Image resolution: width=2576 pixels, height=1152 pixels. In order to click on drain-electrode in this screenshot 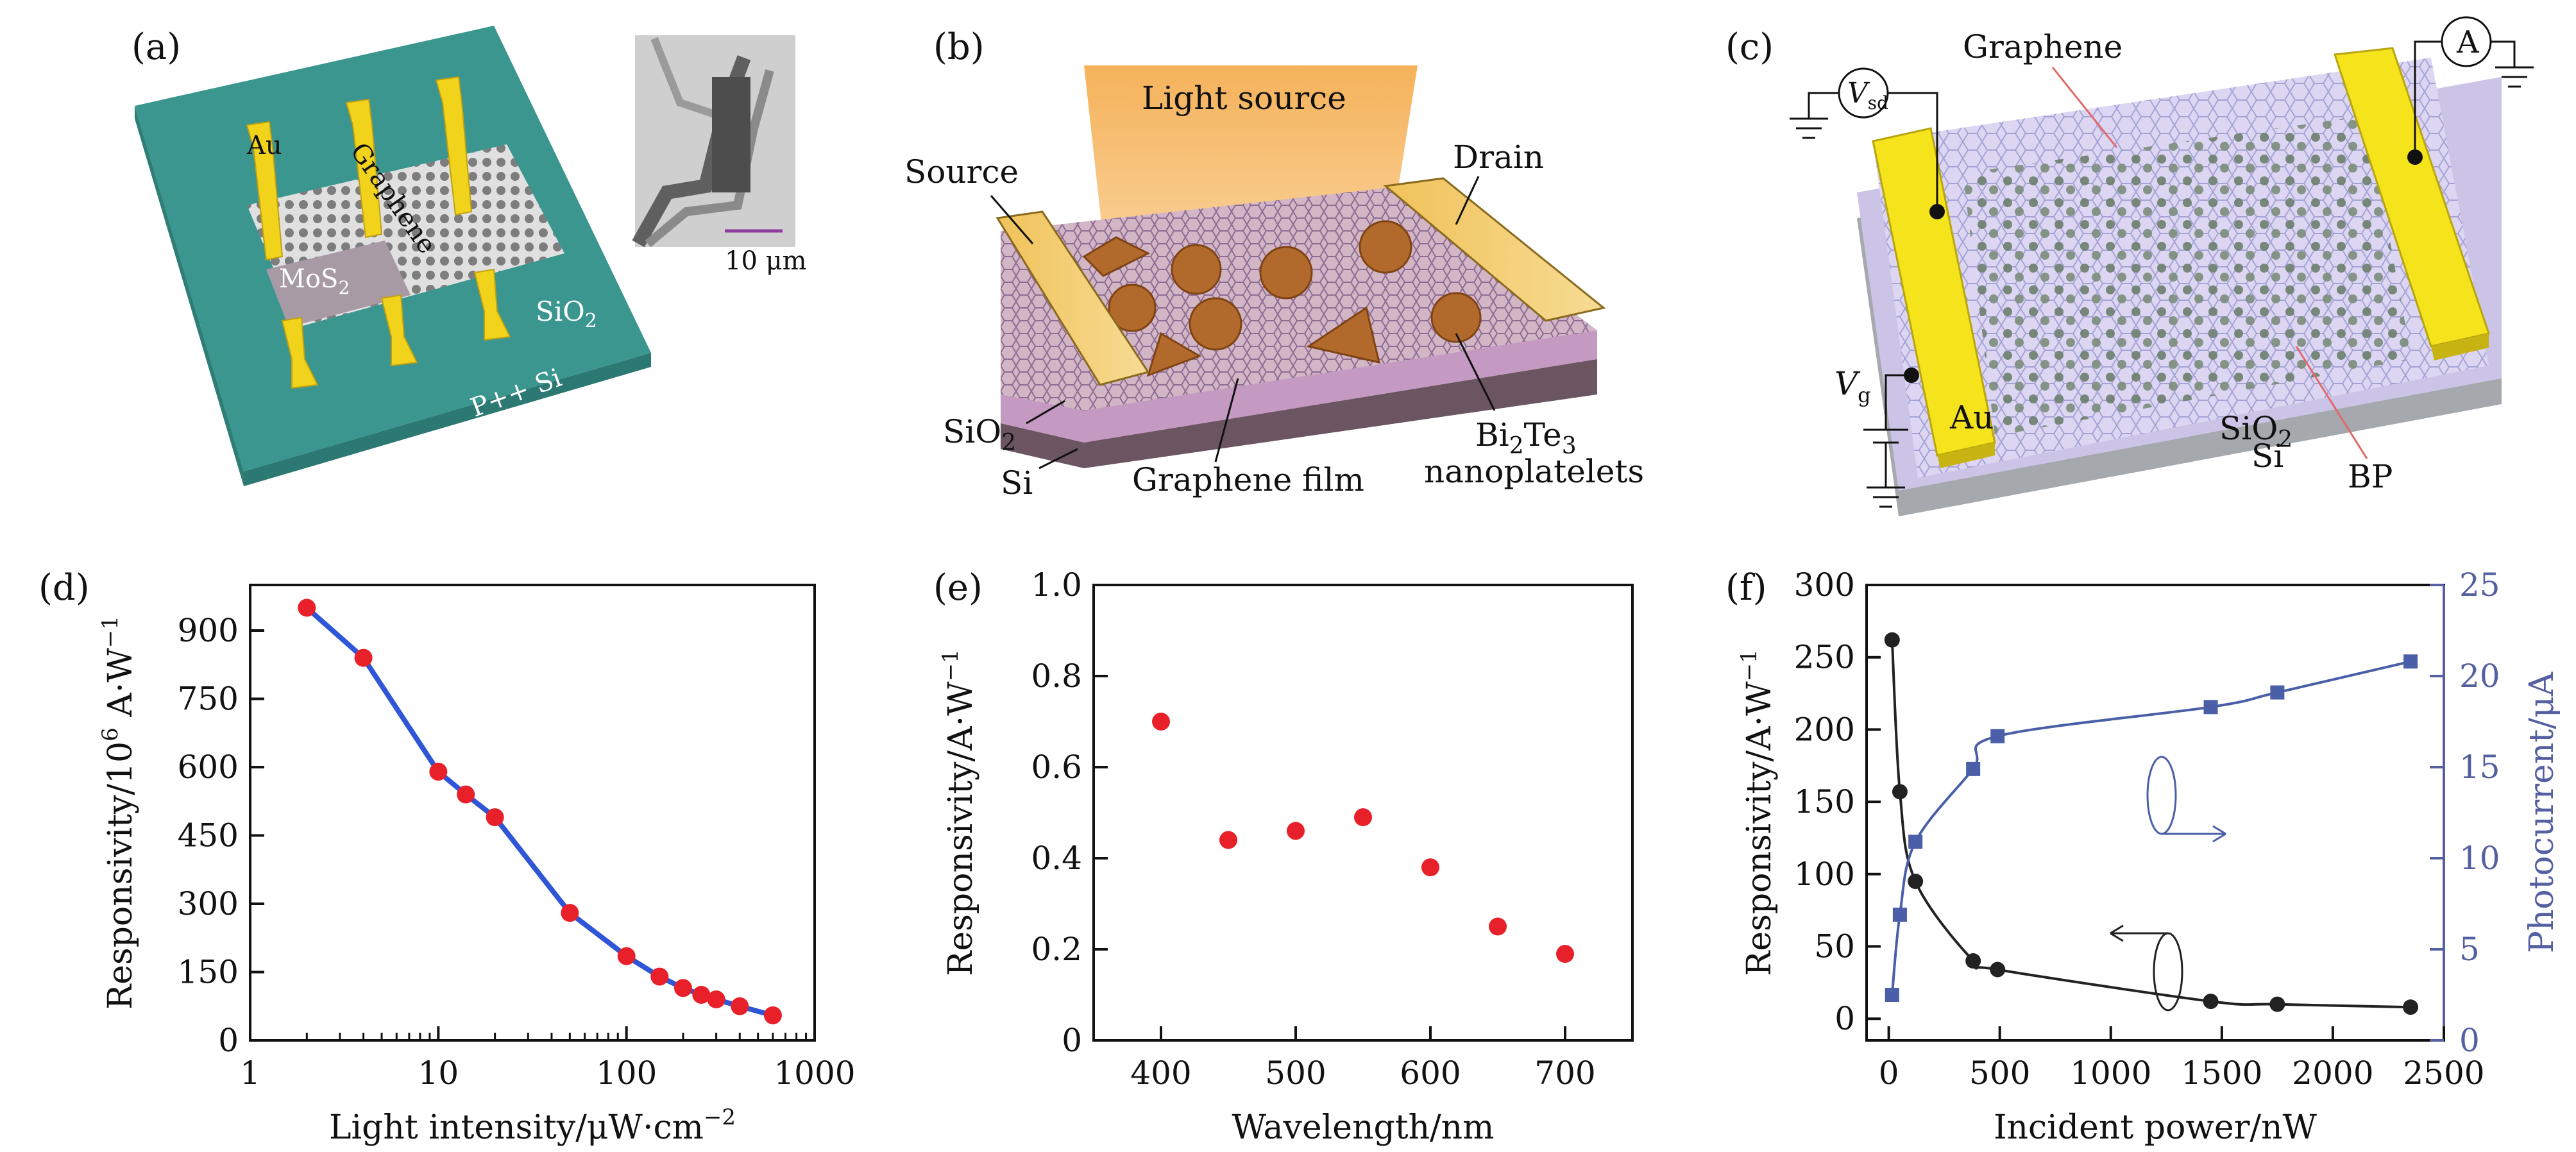, I will do `click(1494, 249)`.